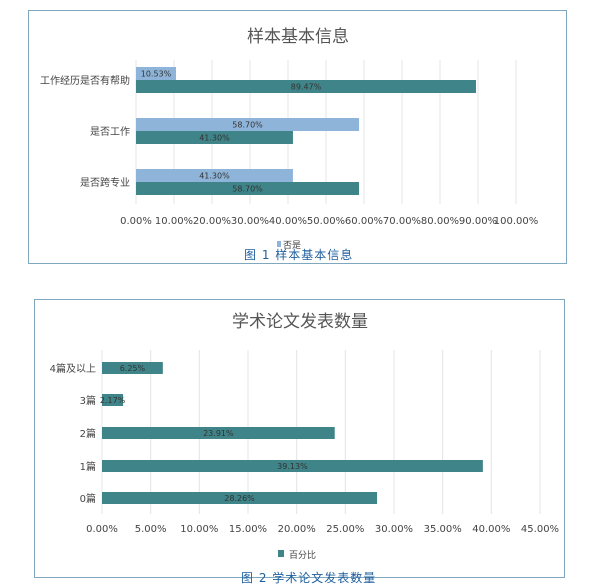 This screenshot has height=586, width=610. I want to click on x-tick-label-1-8: 80.00%, so click(440, 221).